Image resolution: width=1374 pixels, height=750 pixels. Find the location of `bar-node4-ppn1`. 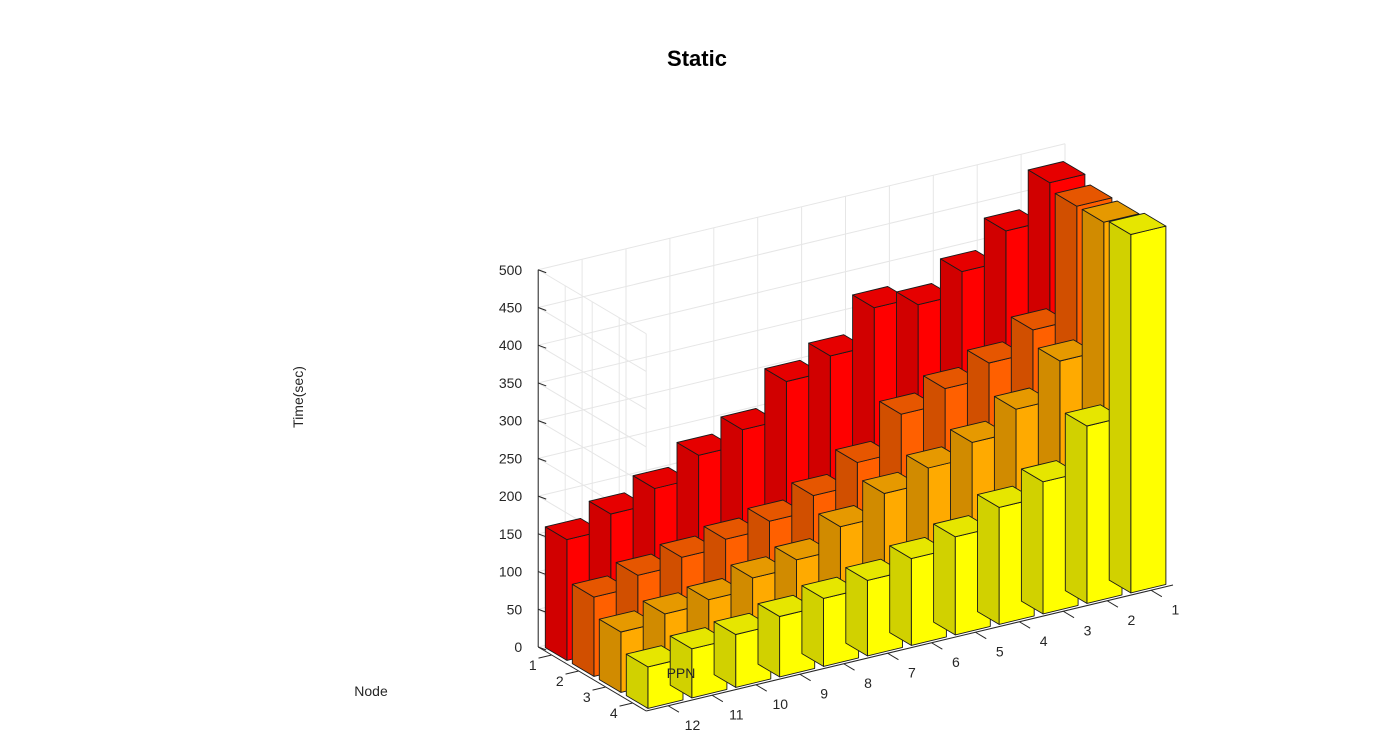

bar-node4-ppn1 is located at coordinates (1137, 403).